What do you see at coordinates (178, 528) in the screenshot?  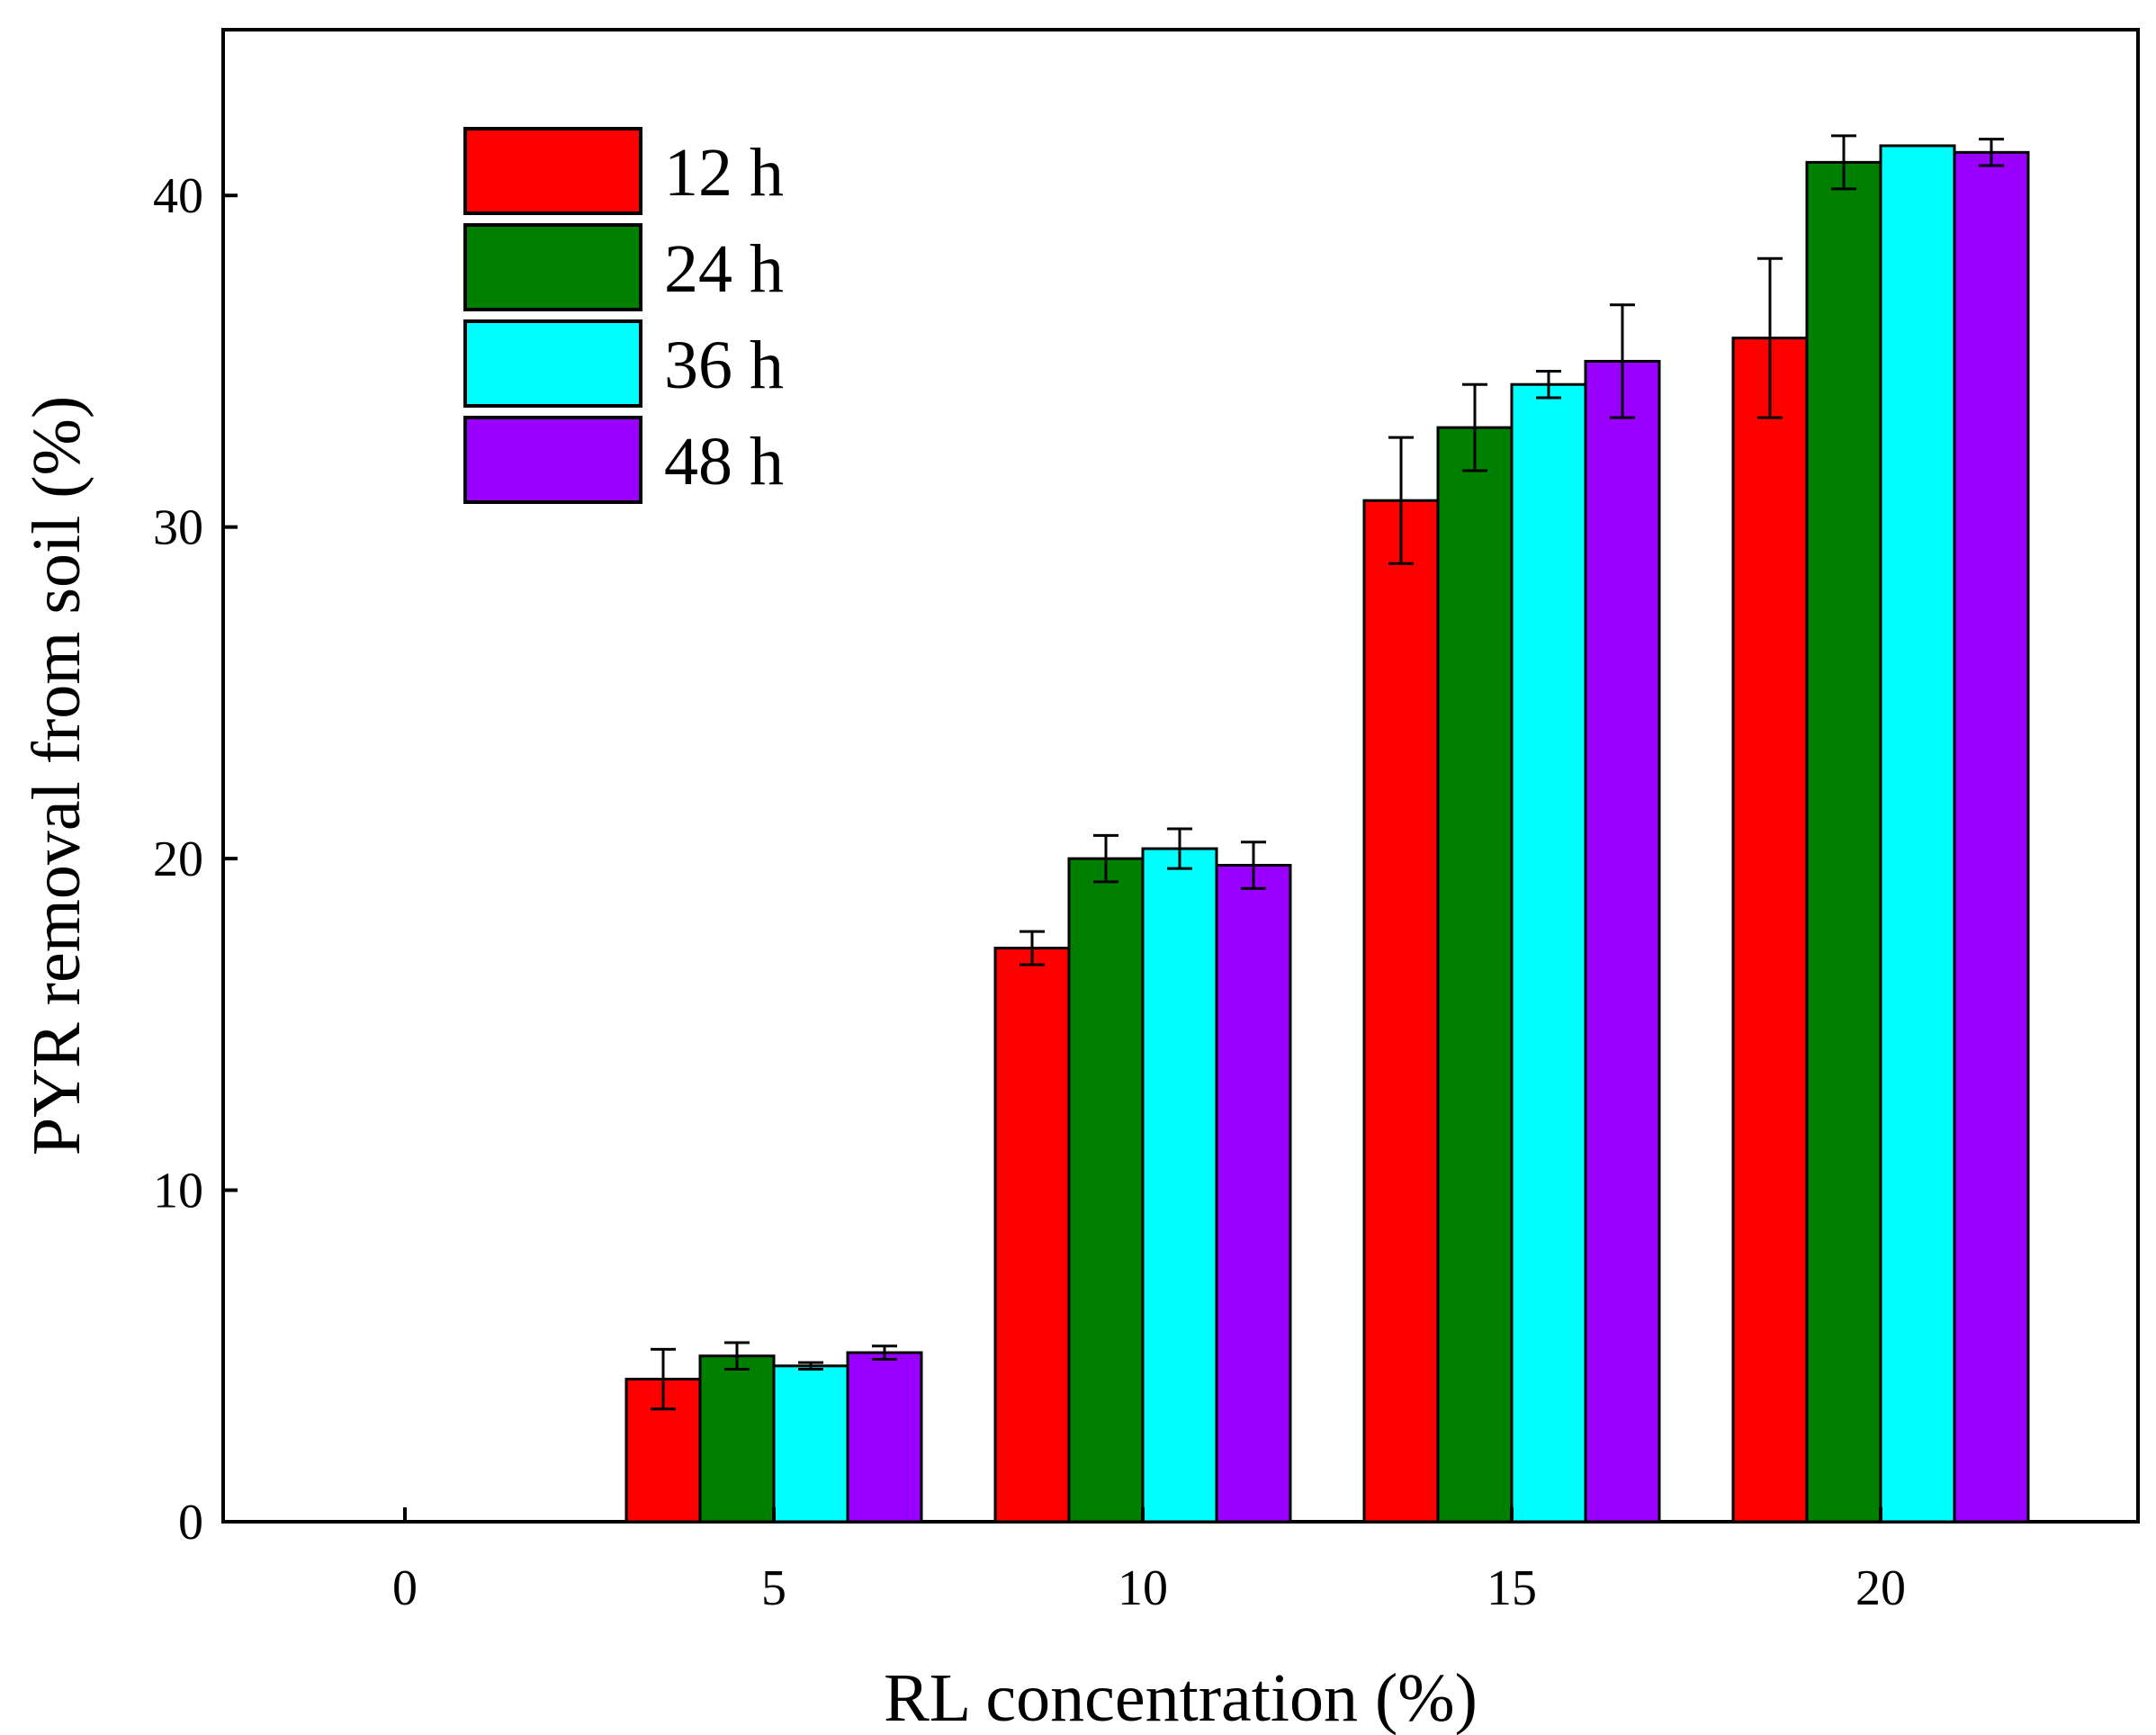 I see `y-tick-label: 30` at bounding box center [178, 528].